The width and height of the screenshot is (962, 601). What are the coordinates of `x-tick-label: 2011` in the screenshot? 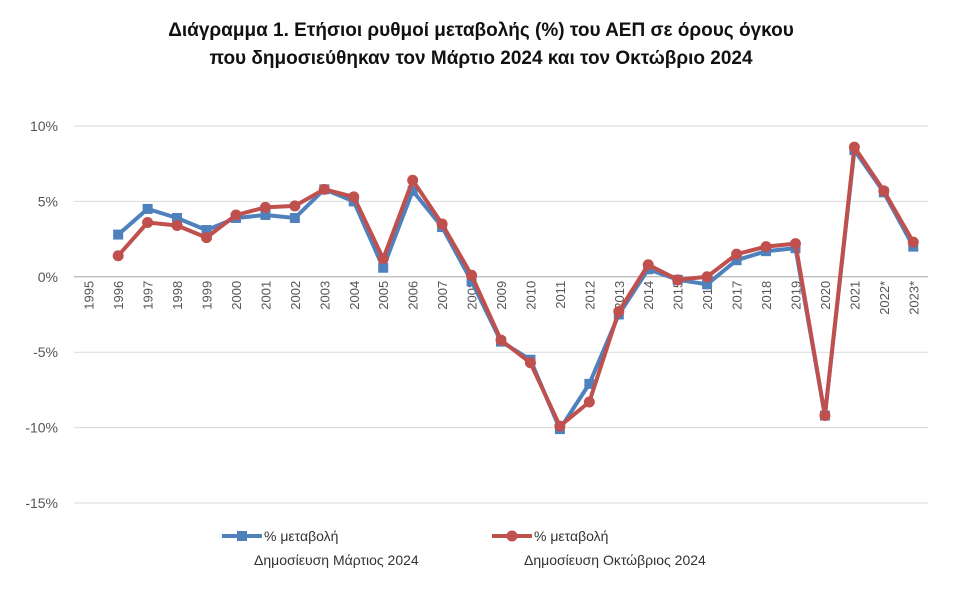 It's located at (560, 295).